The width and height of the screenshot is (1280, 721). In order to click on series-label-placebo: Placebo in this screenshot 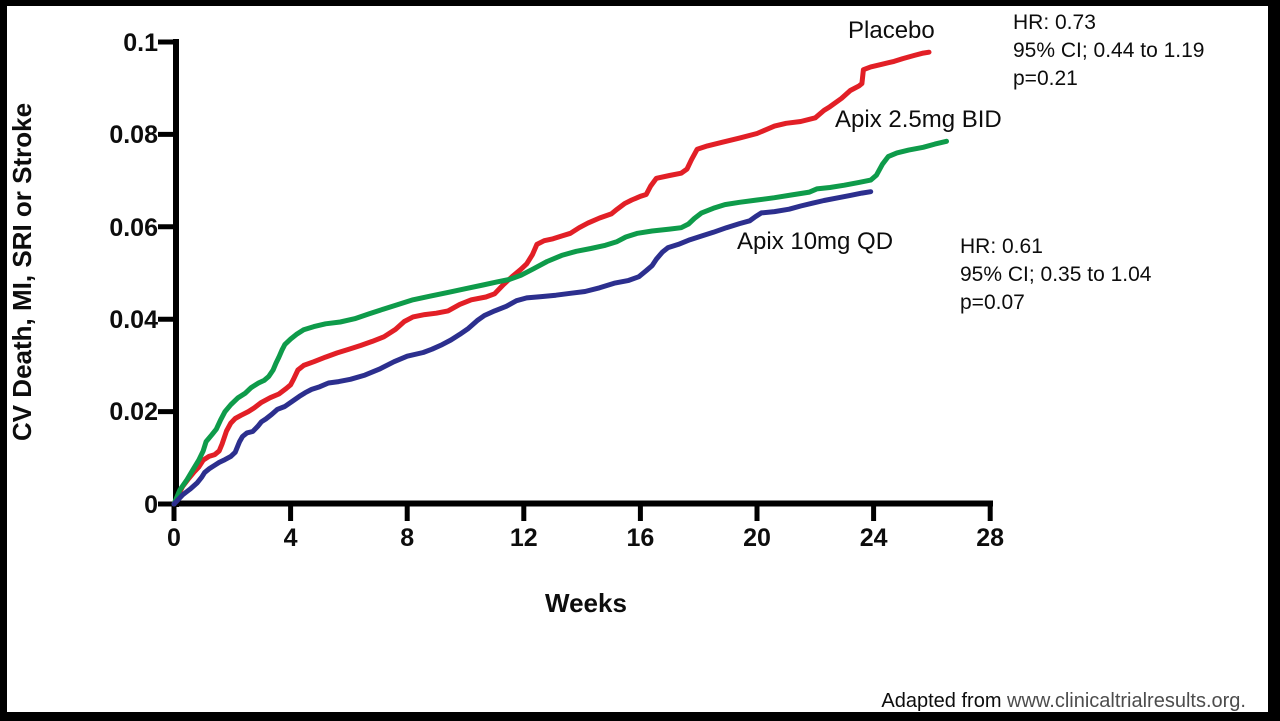, I will do `click(891, 30)`.